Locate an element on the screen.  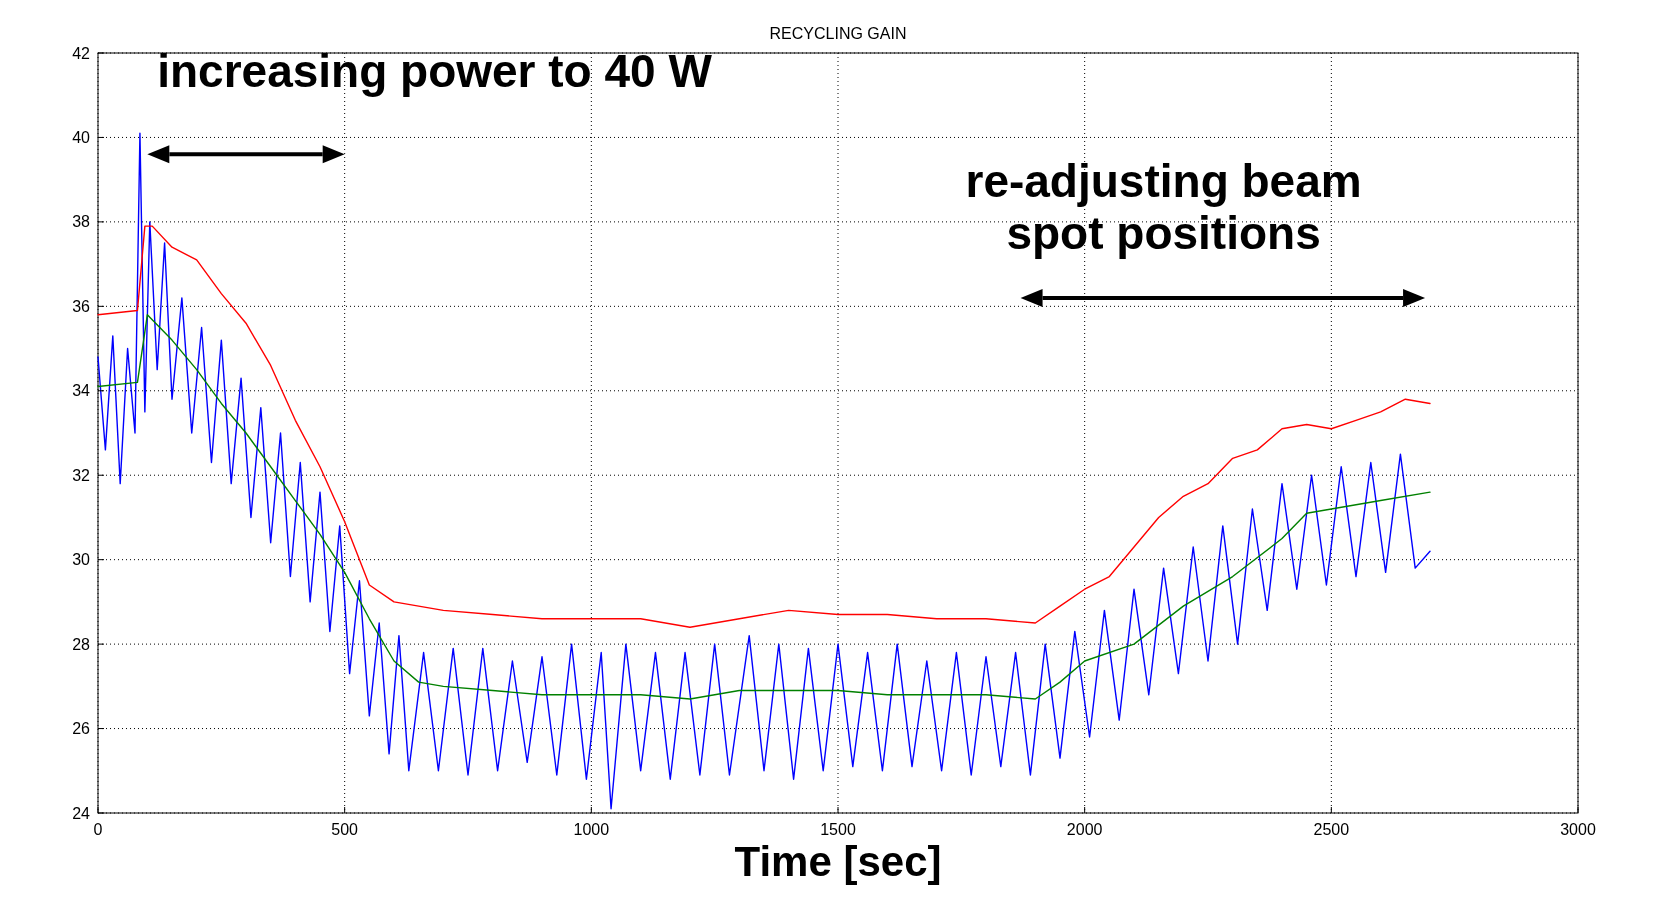
y-tick-label: 24 is located at coordinates (81, 813).